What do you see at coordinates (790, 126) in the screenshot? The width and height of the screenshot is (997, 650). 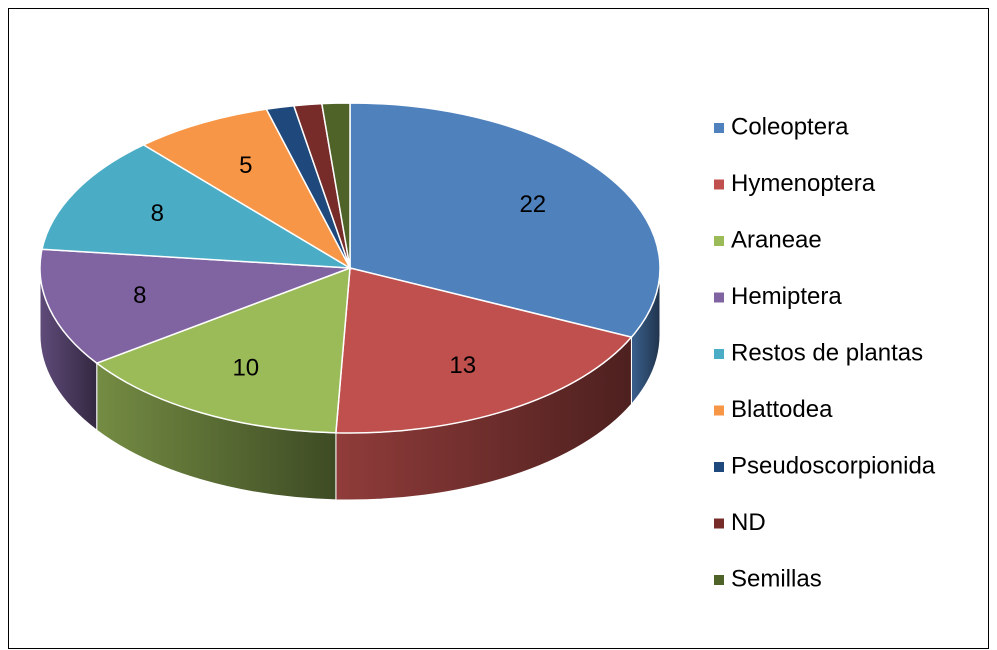 I see `legend-label: Coleoptera` at bounding box center [790, 126].